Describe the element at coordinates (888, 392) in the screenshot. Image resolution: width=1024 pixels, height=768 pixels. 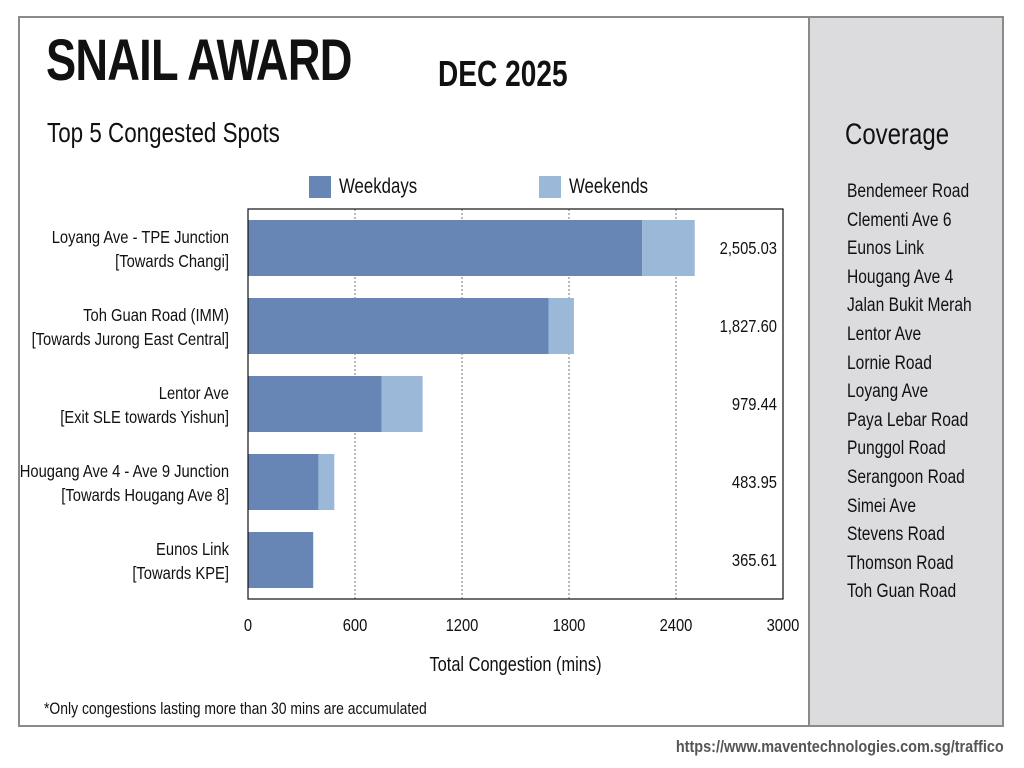
I see `coverage-item: Loyang Ave` at that location.